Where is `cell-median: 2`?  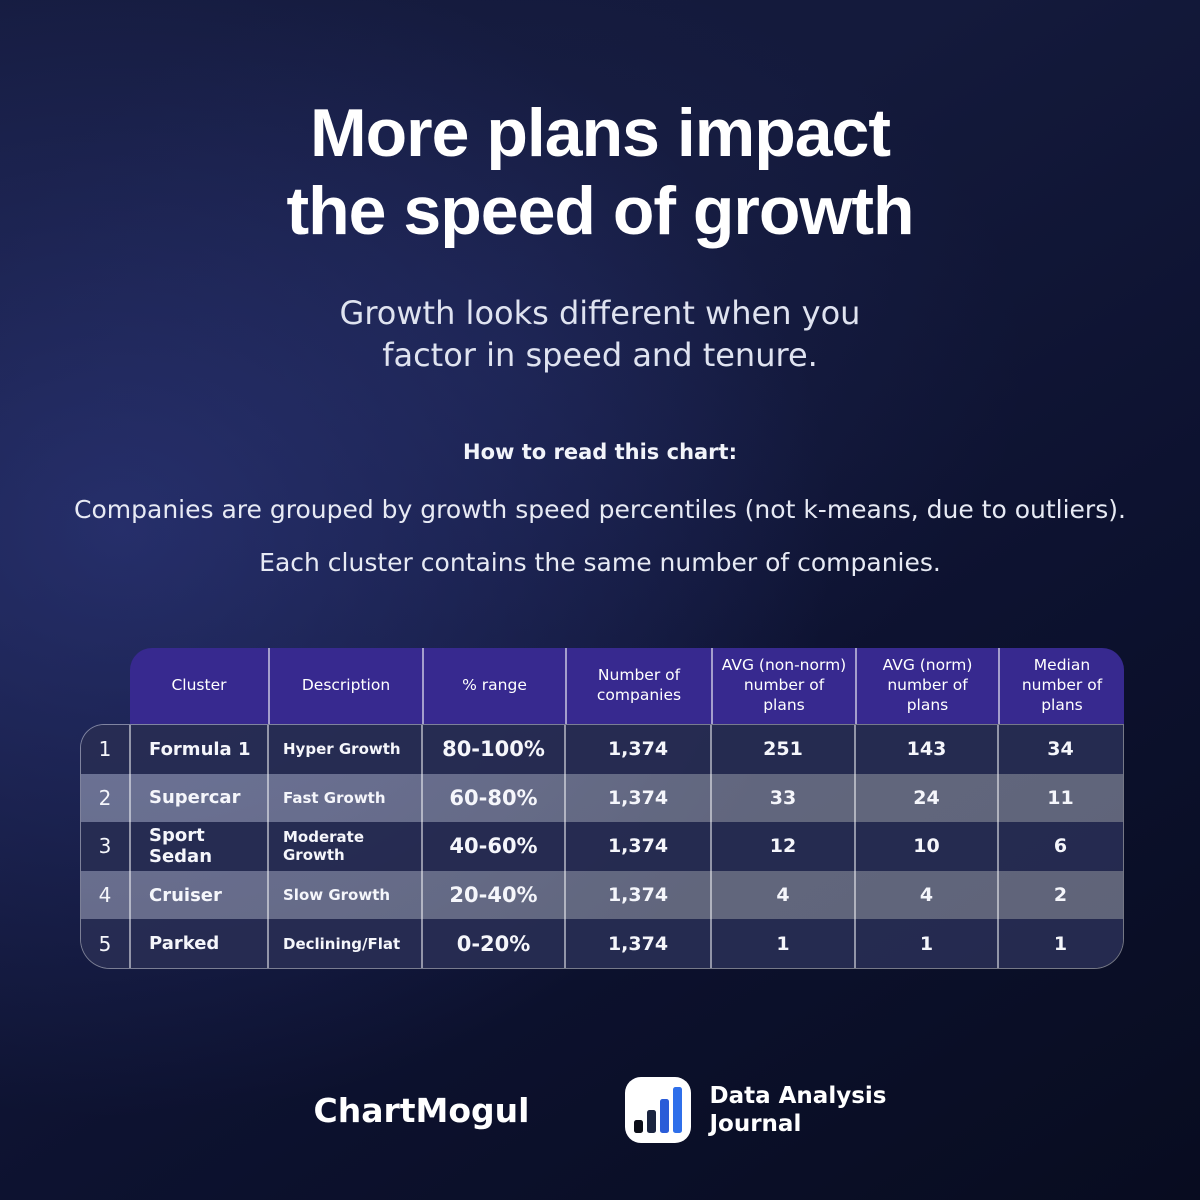 cell-median: 2 is located at coordinates (1059, 895).